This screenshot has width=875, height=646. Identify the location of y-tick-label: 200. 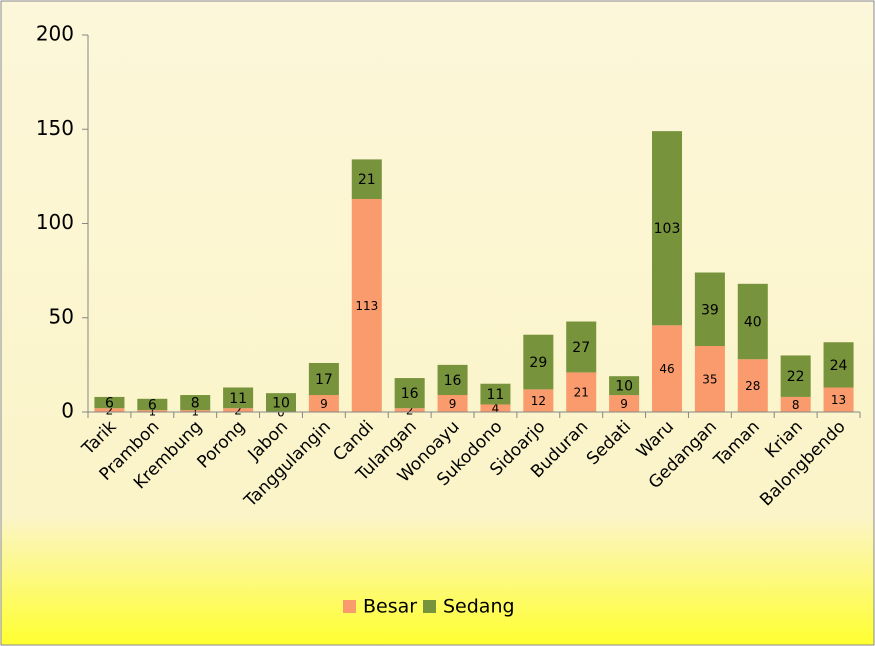
(55, 34).